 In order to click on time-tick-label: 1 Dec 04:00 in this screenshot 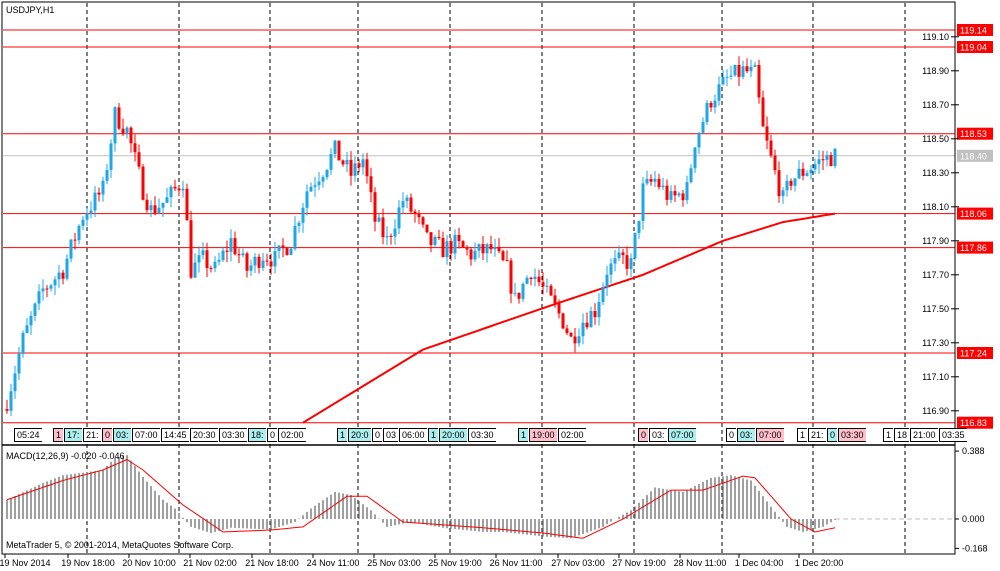, I will do `click(759, 563)`.